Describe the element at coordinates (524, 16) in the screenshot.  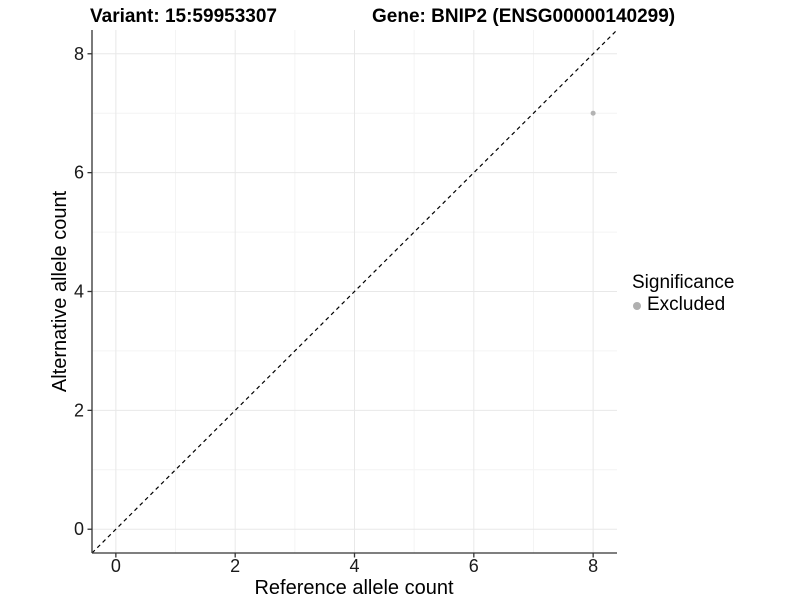
I see `plot-title-gene: Gene: BNIP2 (ENSG00000140299)` at that location.